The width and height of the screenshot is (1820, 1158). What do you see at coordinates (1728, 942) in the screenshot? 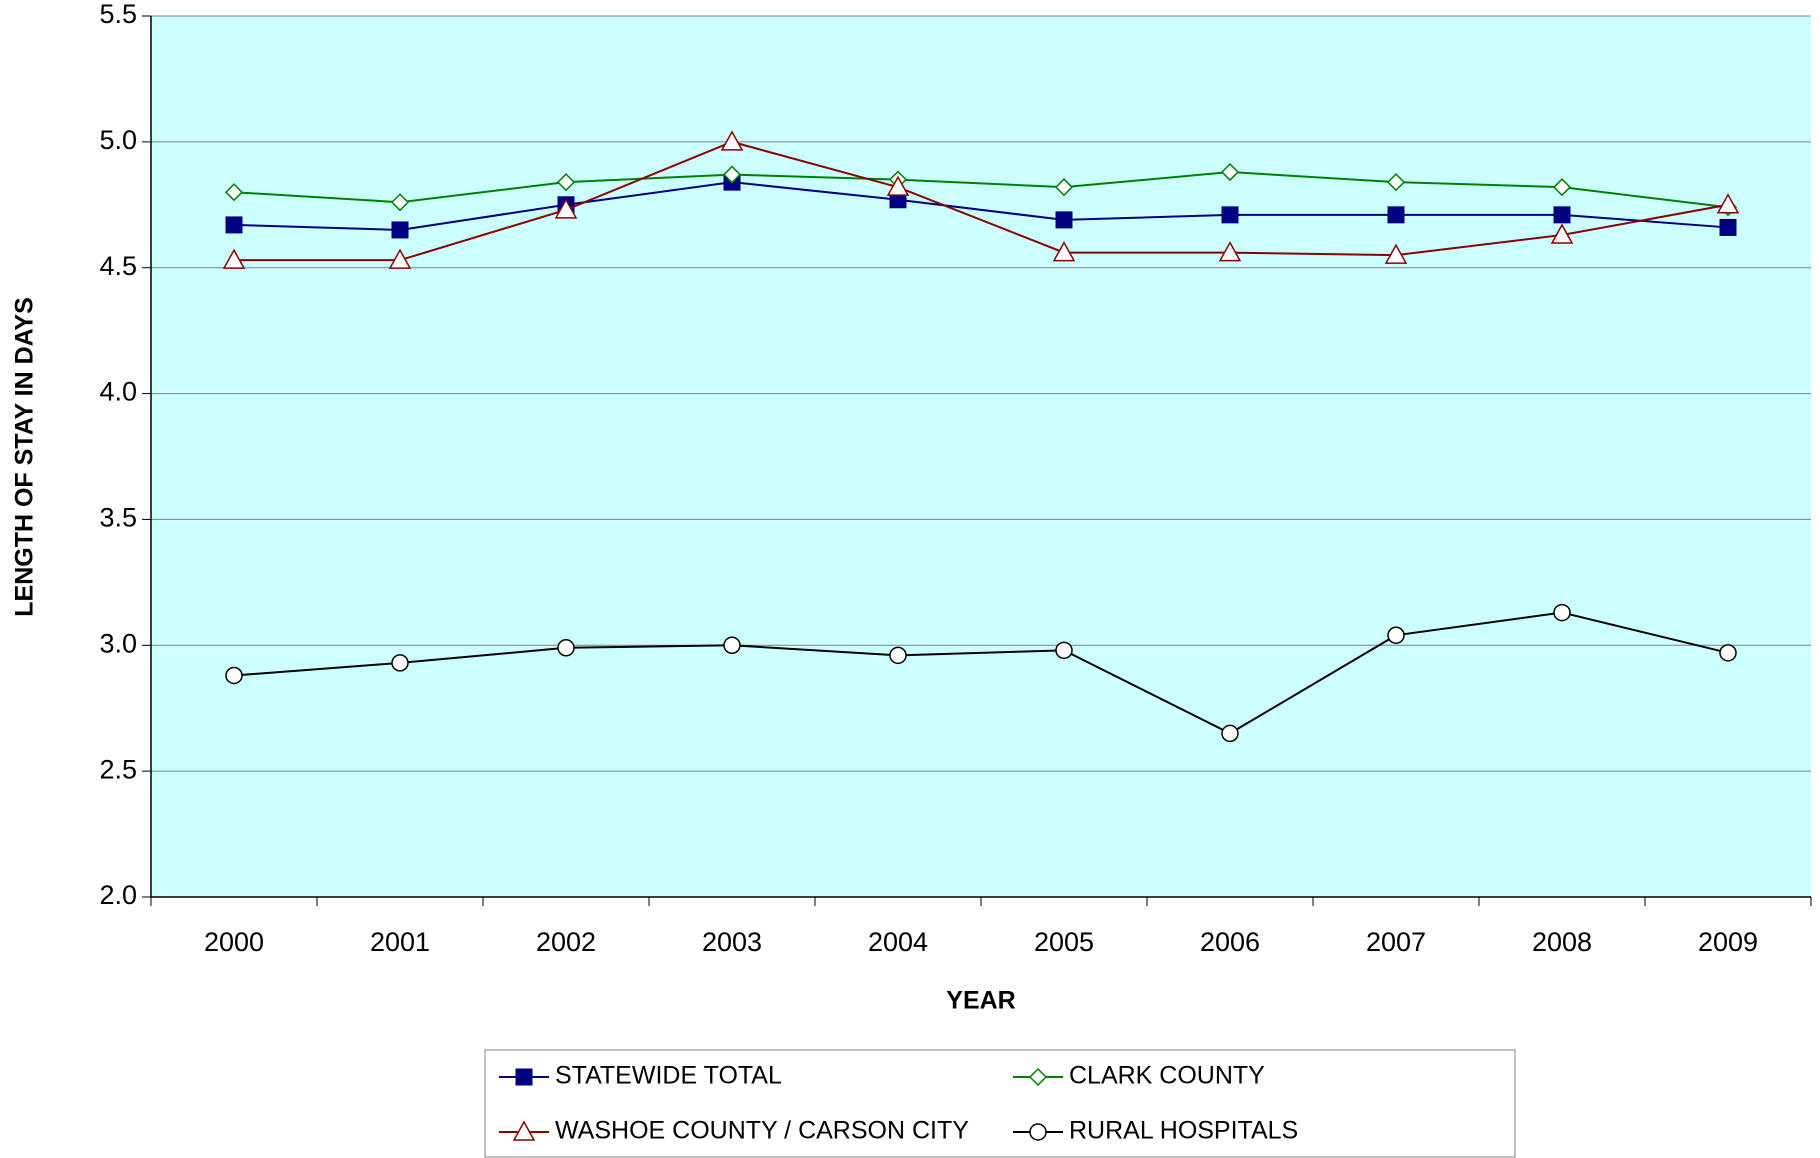
I see `x-tick-label: 2009` at bounding box center [1728, 942].